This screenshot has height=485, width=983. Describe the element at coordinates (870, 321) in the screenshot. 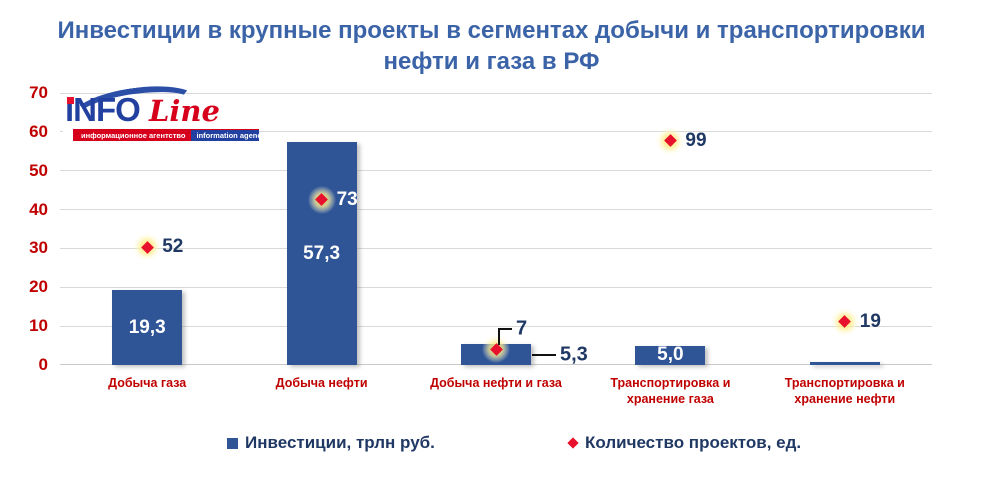

I see `marker-value-label: 19` at that location.